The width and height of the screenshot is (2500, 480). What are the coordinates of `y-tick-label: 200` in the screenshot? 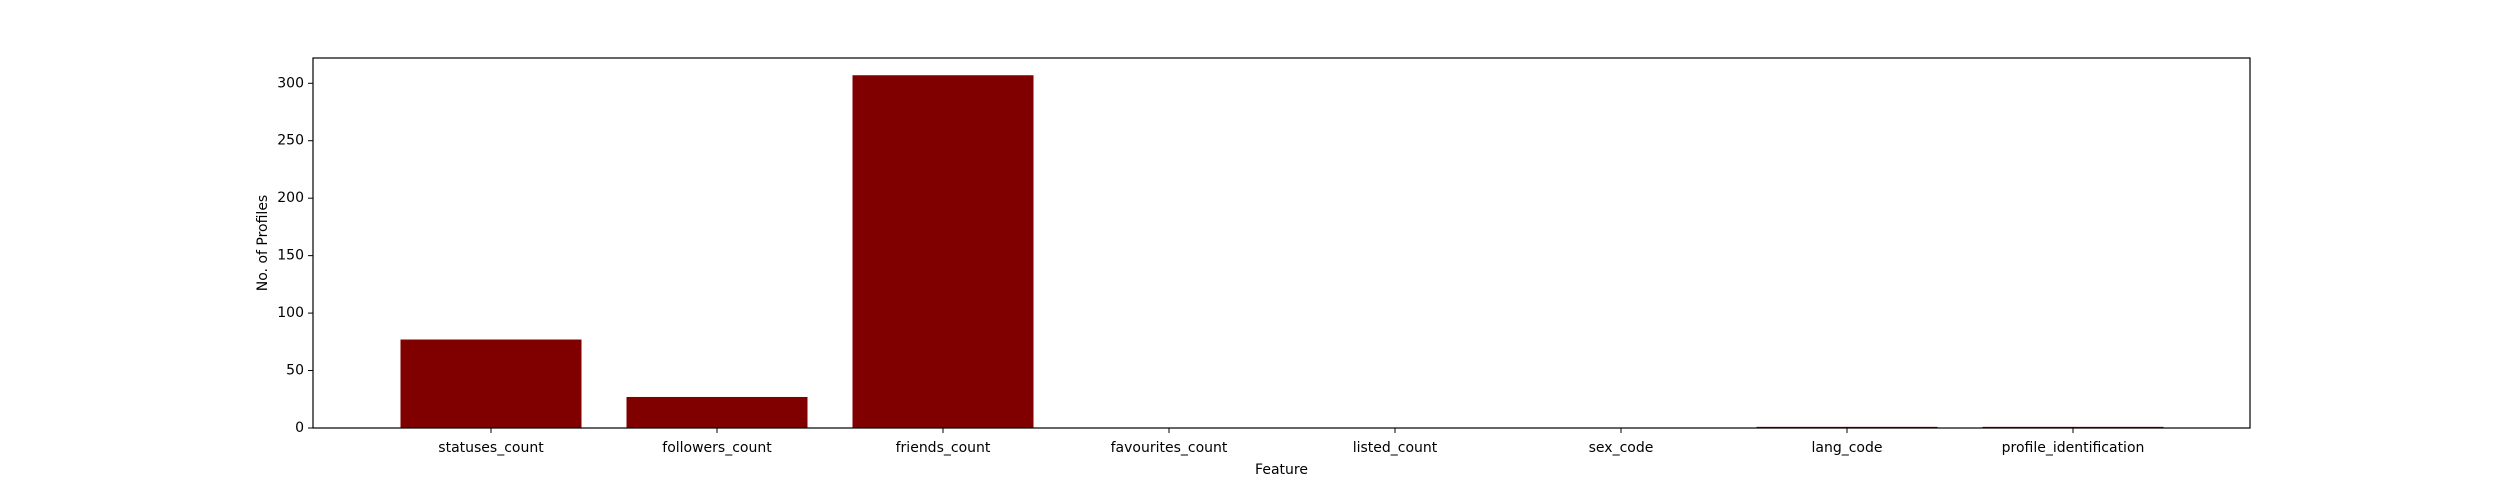 It's located at (290, 198).